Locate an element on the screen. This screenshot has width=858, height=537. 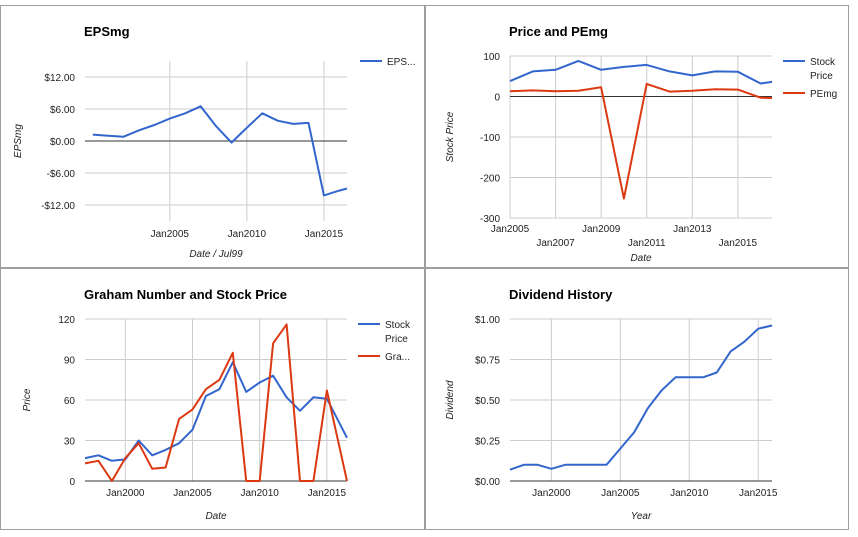
price-pe-y-axis-label: Stock Price is located at coordinates (450, 136).